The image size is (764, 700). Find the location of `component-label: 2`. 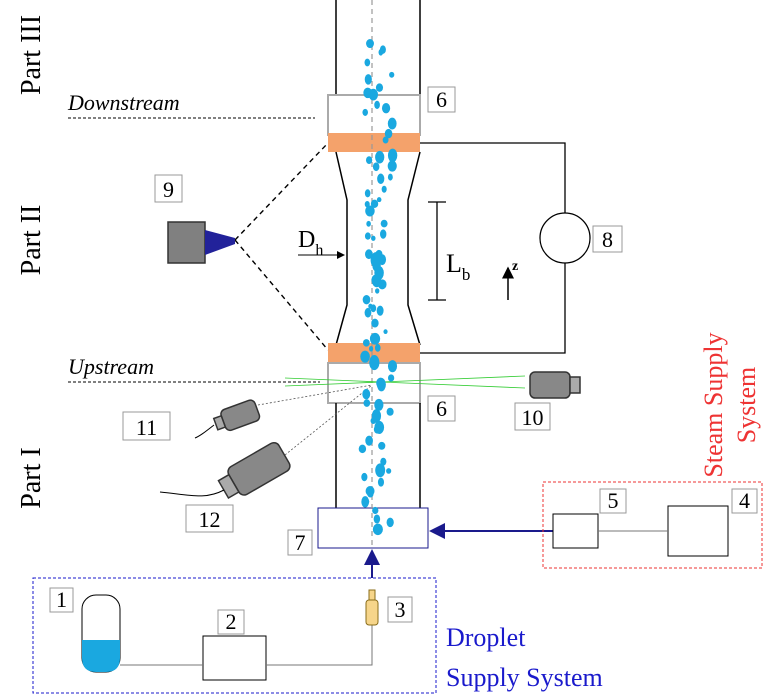

component-label: 2 is located at coordinates (231, 621).